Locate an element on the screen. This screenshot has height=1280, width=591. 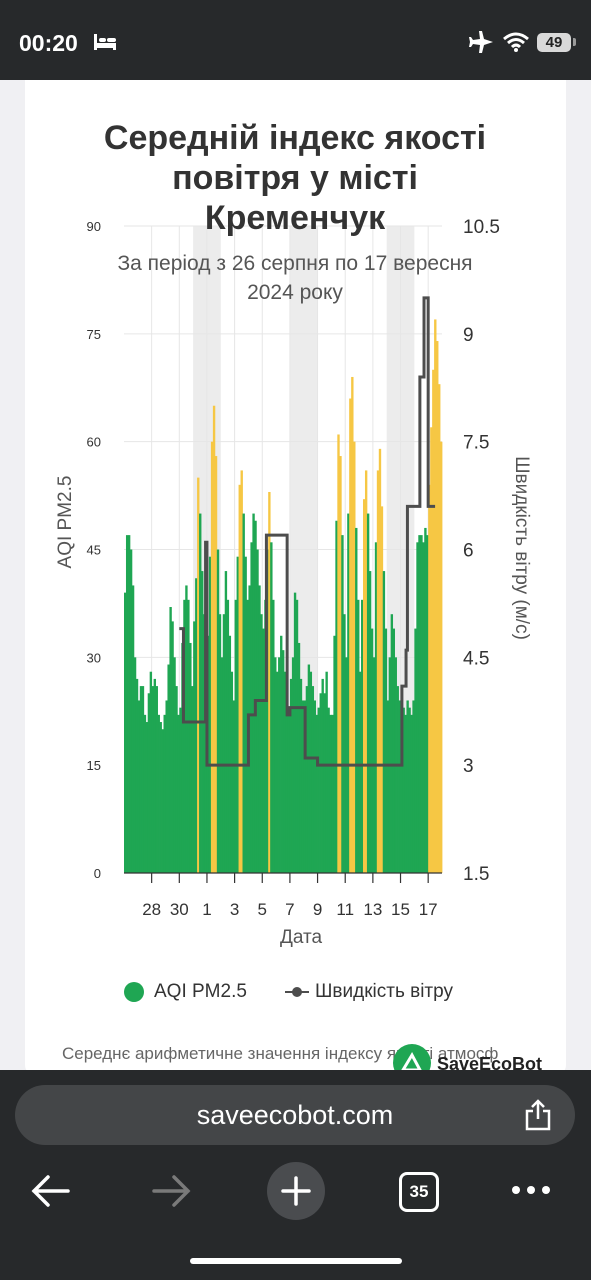
share-icon is located at coordinates (538, 1115).